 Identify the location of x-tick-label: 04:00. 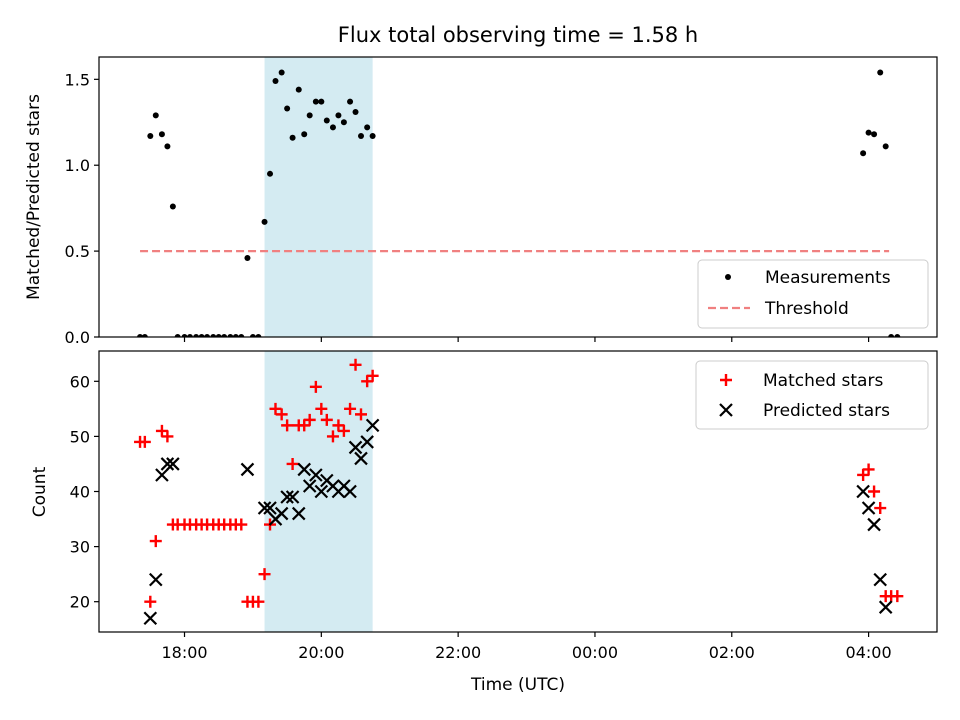
(869, 652).